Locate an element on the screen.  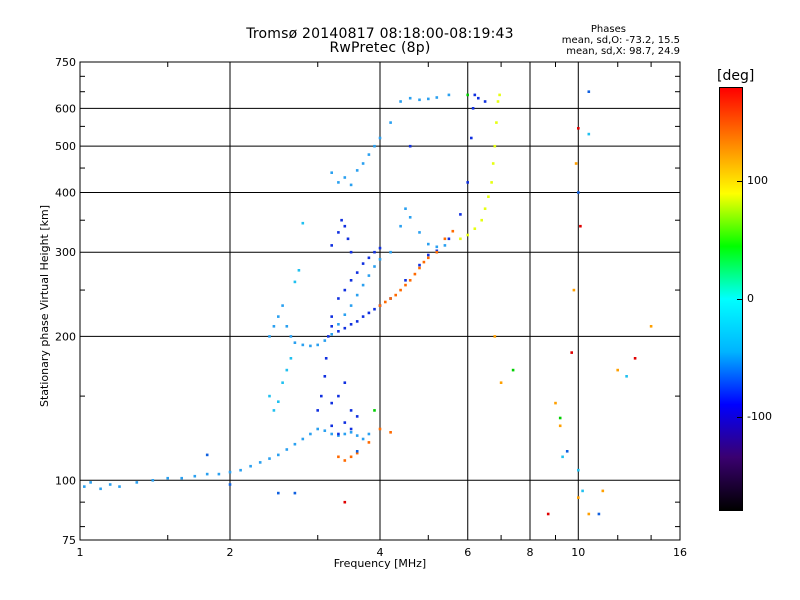
y-axis-label: Stationary phase Virtual Height [km] is located at coordinates (44, 306).